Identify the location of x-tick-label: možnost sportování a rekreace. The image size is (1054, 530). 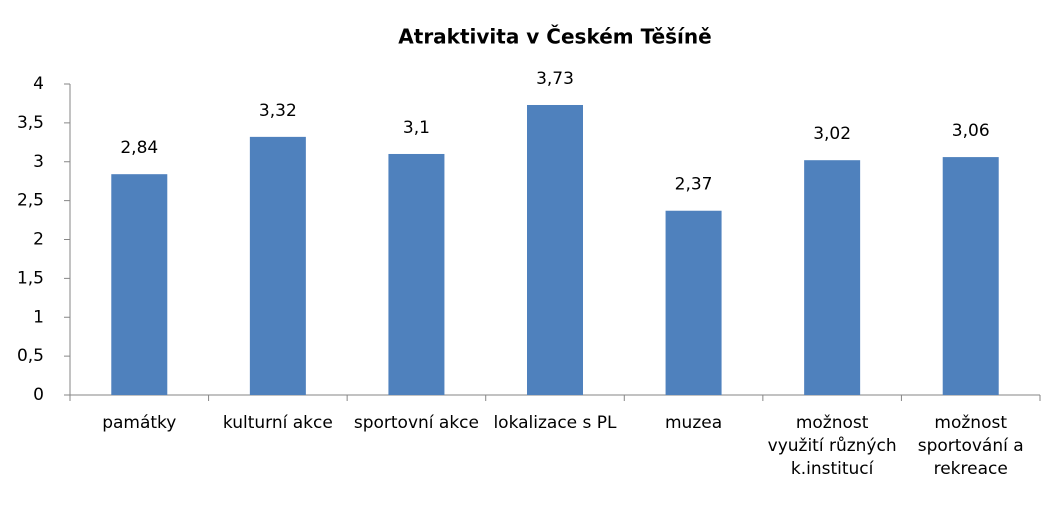
(971, 446).